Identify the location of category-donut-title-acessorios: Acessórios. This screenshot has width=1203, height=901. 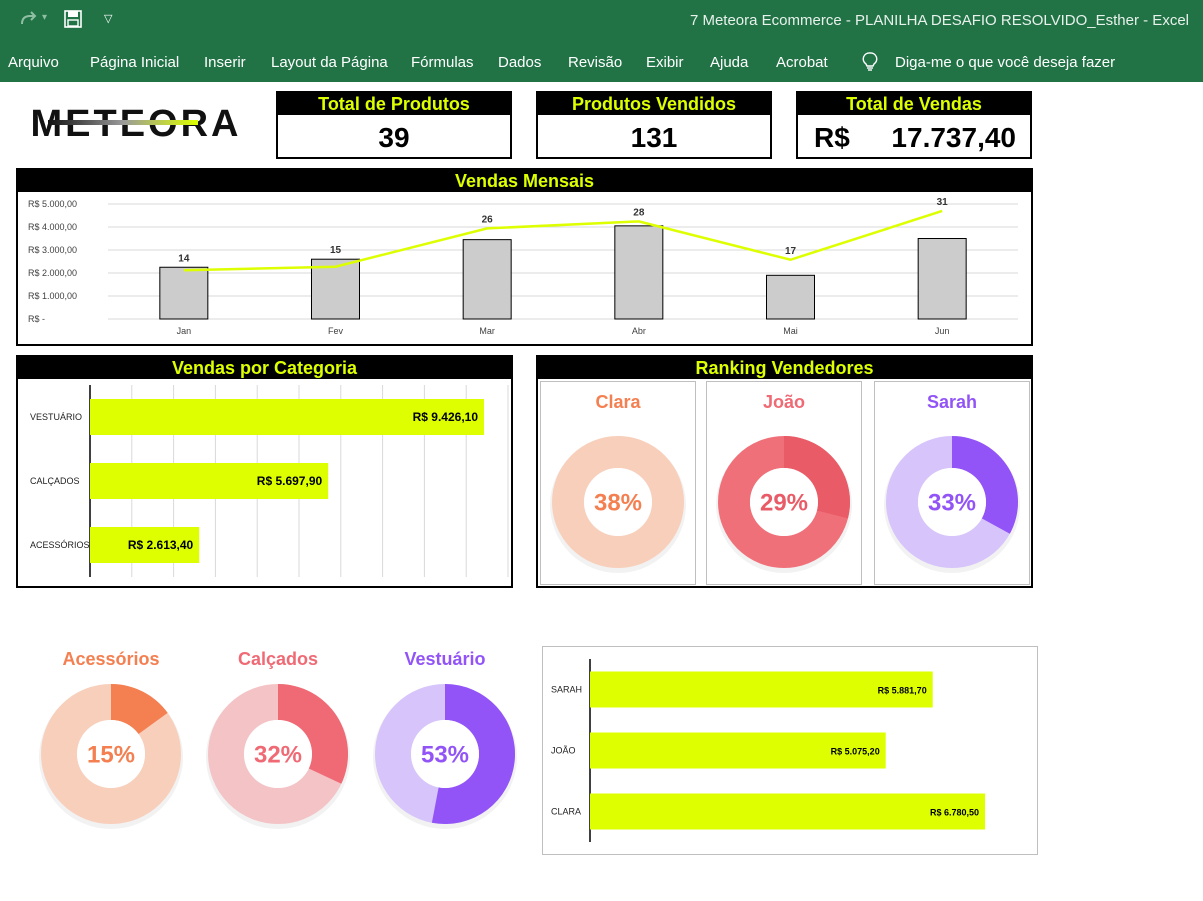
(111, 659).